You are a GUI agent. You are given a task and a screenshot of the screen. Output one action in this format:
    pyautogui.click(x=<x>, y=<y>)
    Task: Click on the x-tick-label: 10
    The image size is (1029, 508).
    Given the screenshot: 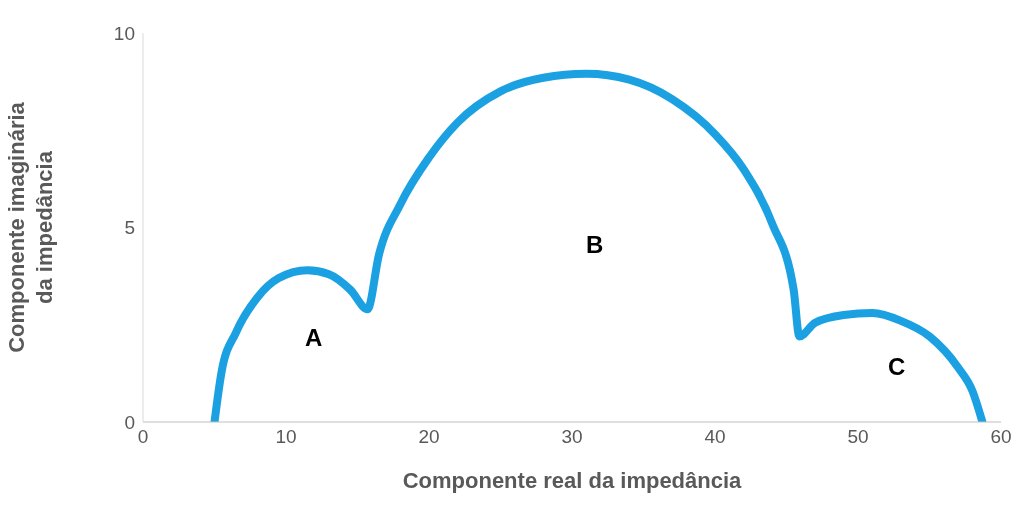 What is the action you would take?
    pyautogui.click(x=286, y=437)
    